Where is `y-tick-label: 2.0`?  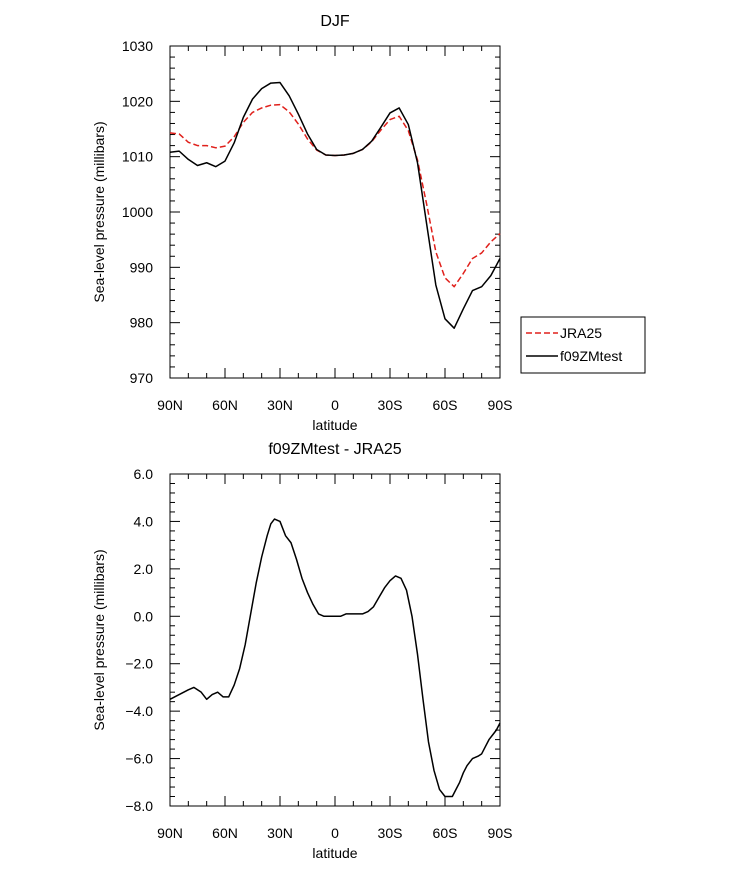 y-tick-label: 2.0 is located at coordinates (144, 569).